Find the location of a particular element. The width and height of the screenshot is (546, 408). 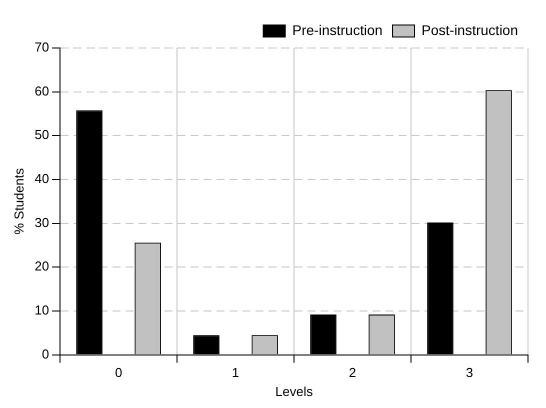

y-axis-title: % Students is located at coordinates (18, 201).